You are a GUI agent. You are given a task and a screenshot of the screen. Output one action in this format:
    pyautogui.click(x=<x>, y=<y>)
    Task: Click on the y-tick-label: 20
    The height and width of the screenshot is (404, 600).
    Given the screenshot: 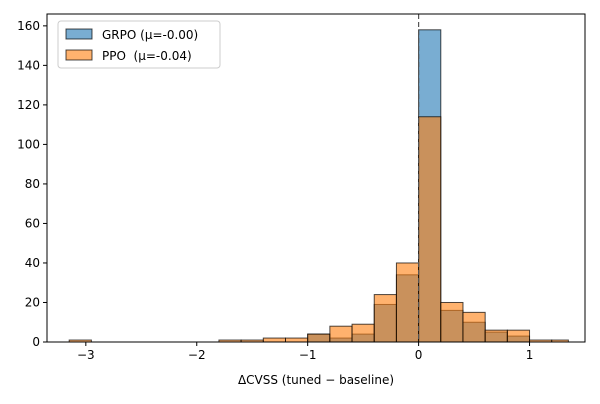 What is the action you would take?
    pyautogui.click(x=32, y=302)
    